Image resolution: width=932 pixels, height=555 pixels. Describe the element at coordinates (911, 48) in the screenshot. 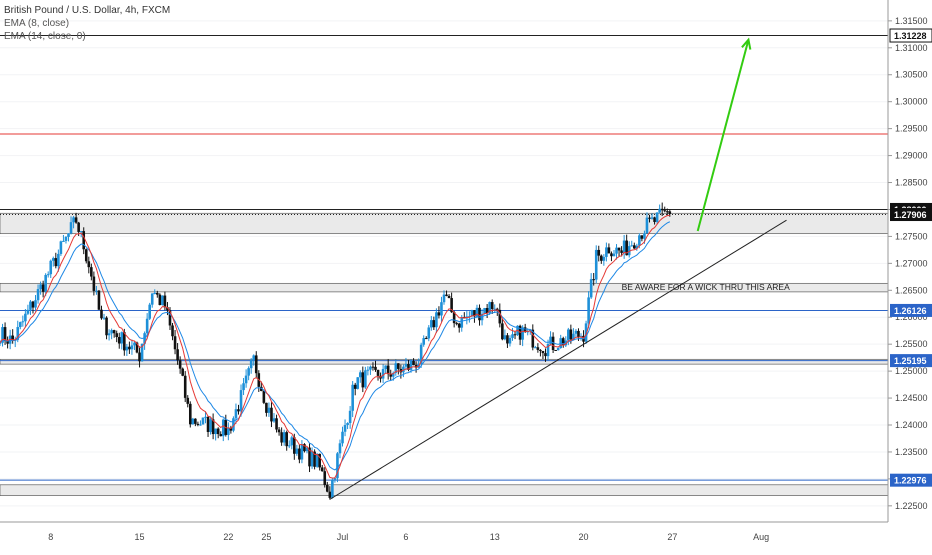

I see `price-tick-label: 1.31000` at that location.